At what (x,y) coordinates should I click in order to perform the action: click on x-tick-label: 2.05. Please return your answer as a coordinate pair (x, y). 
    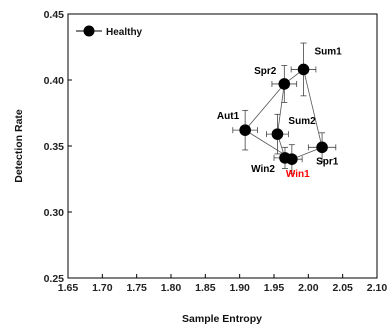
    Looking at the image, I should click on (342, 288).